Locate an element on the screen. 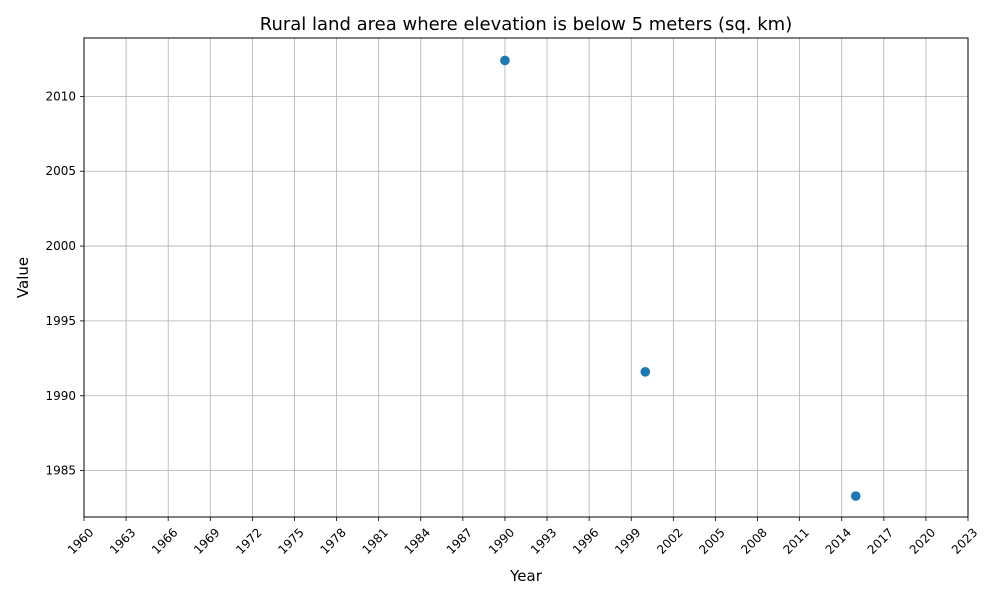 The image size is (1000, 600). x-tick-label: 1966 is located at coordinates (164, 540).